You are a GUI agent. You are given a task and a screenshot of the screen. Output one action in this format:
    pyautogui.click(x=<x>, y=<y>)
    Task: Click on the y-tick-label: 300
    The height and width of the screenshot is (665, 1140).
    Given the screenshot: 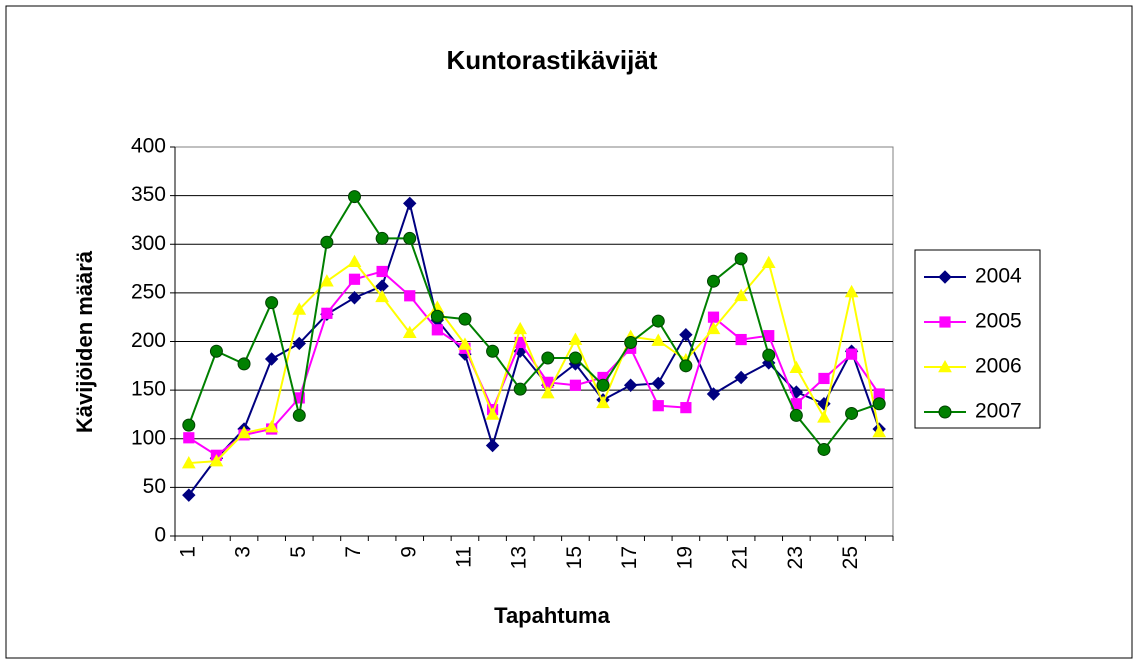 What is the action you would take?
    pyautogui.click(x=148, y=243)
    